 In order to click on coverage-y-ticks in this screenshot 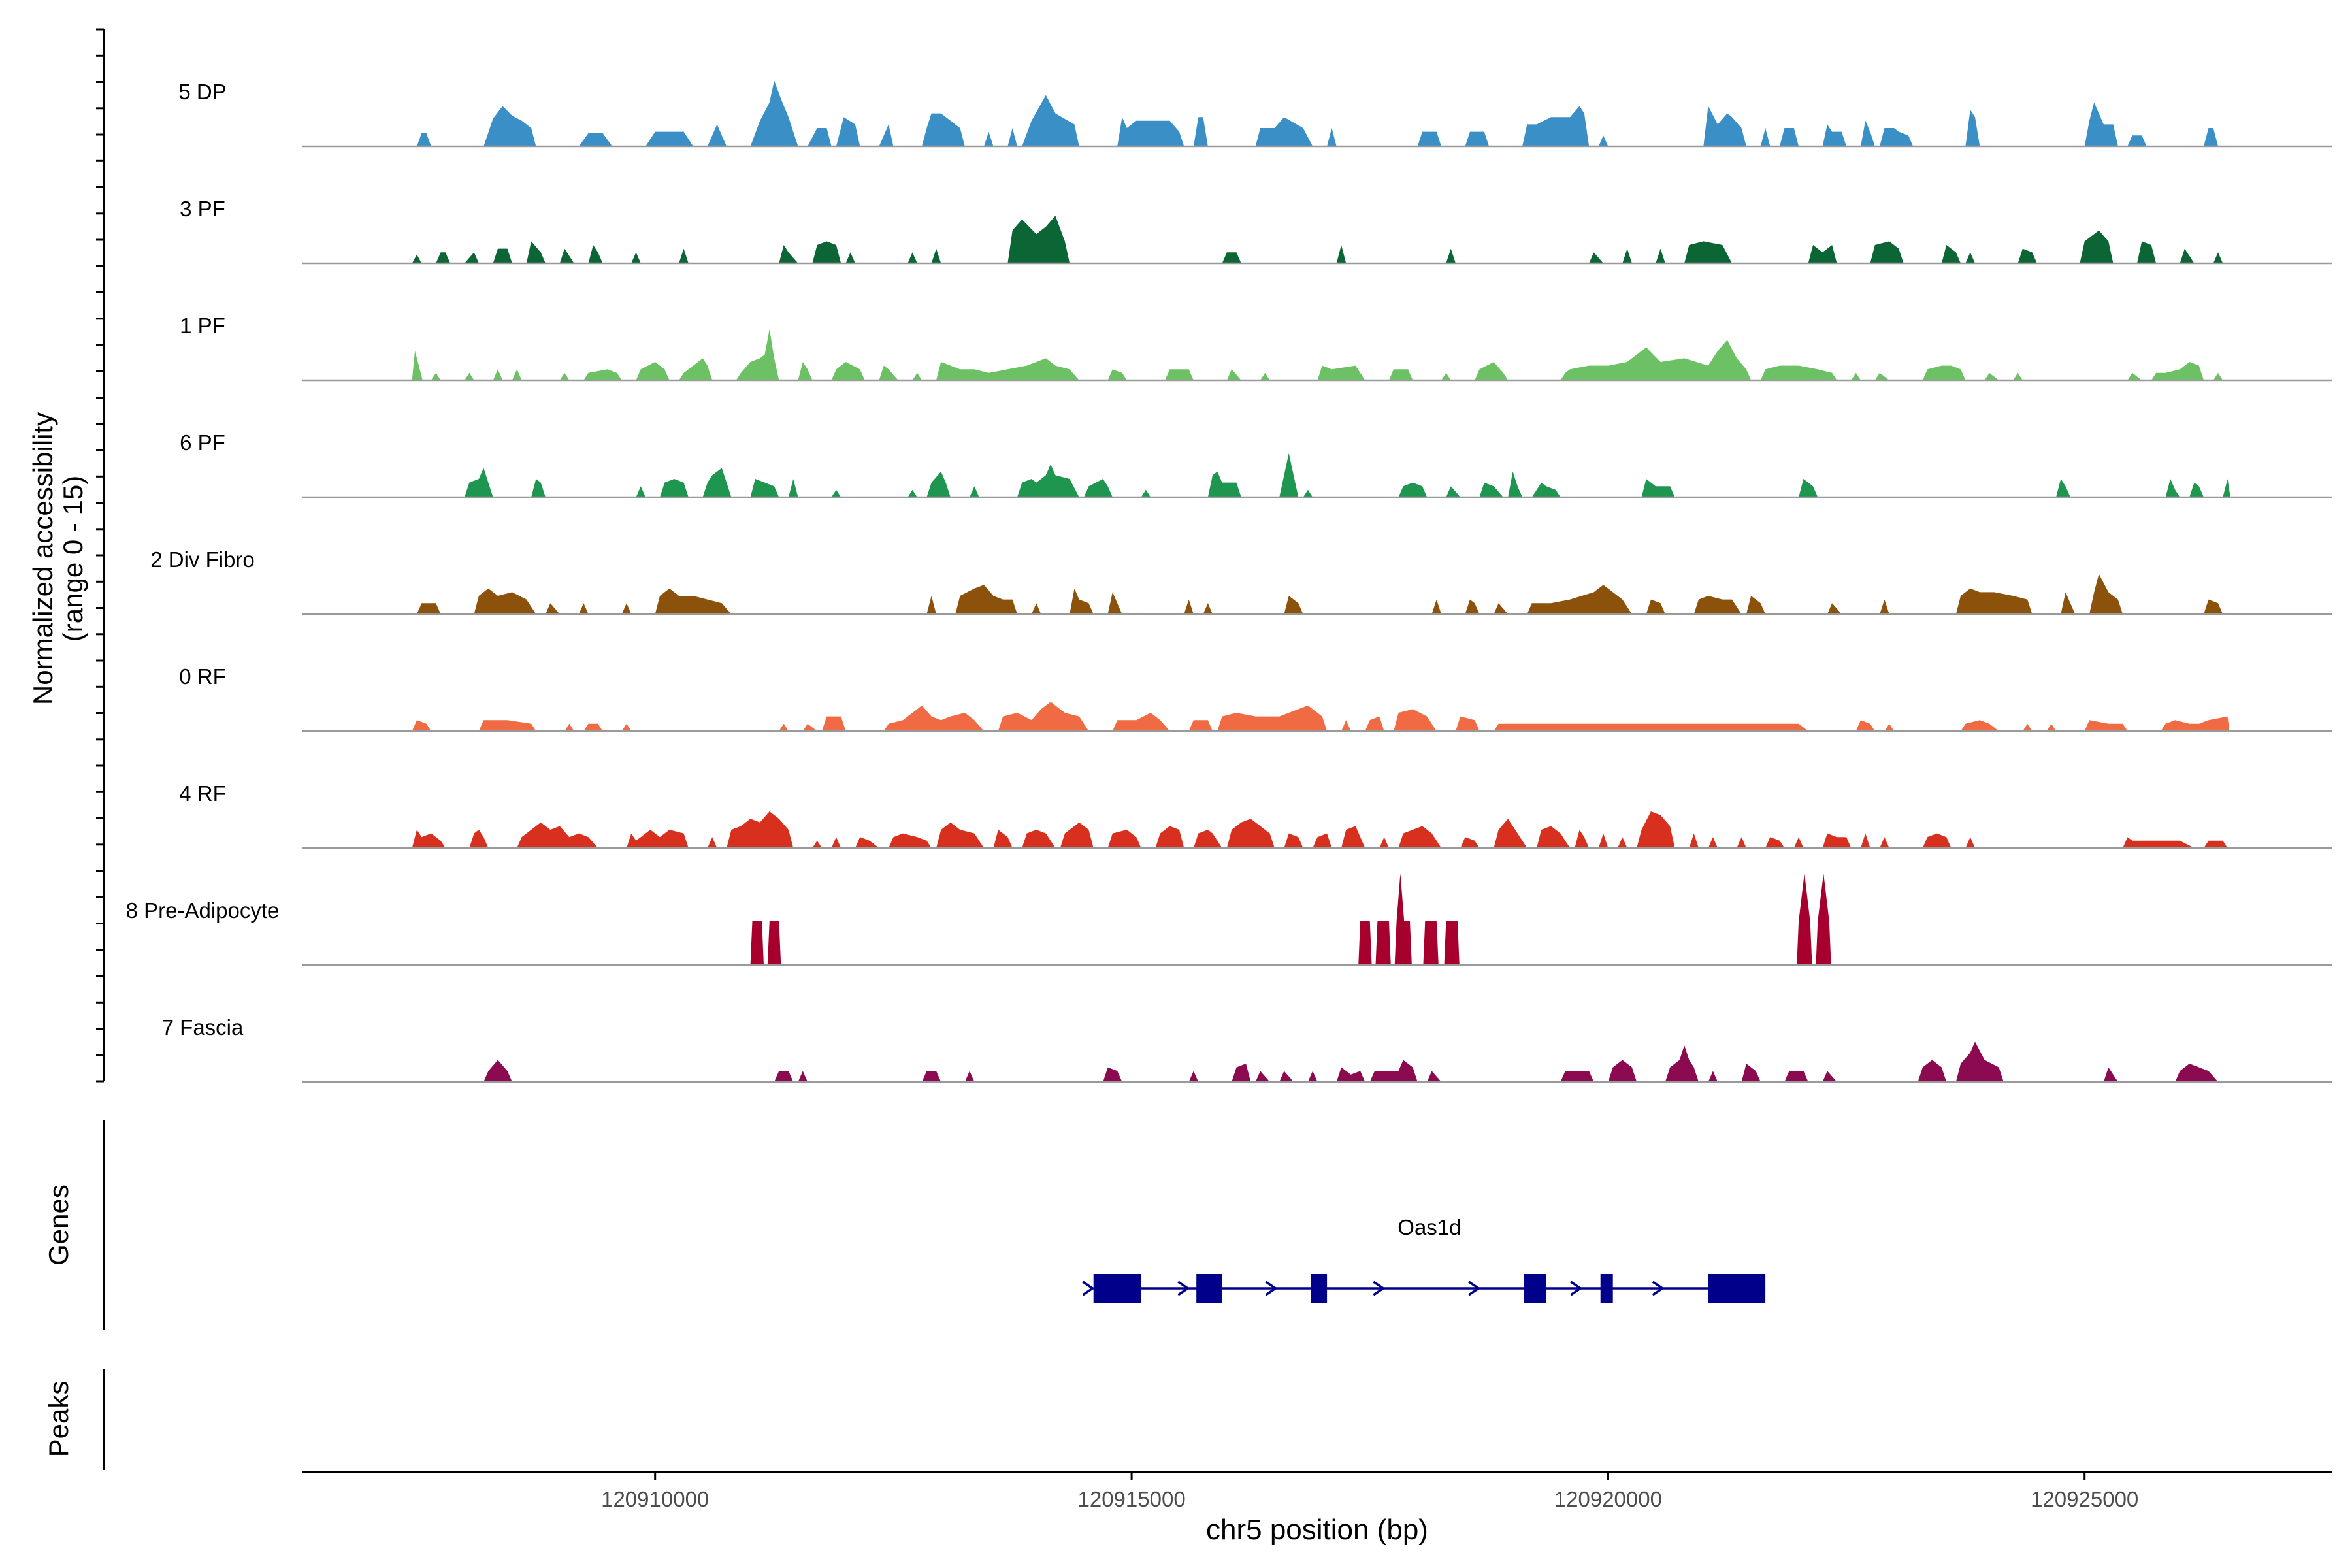, I will do `click(100, 555)`.